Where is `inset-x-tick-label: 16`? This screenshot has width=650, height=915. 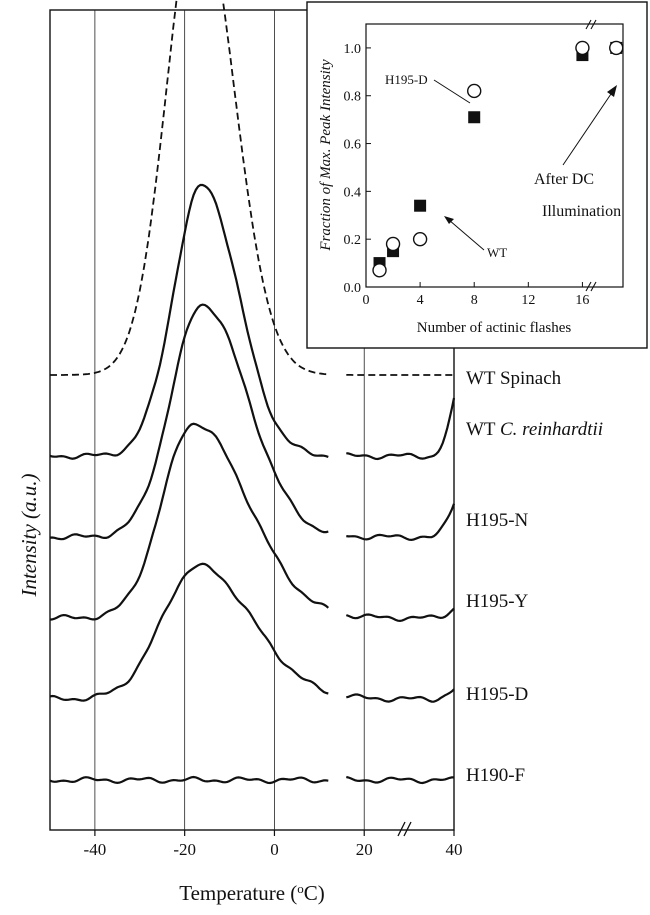
inset-x-tick-label: 16 is located at coordinates (582, 300).